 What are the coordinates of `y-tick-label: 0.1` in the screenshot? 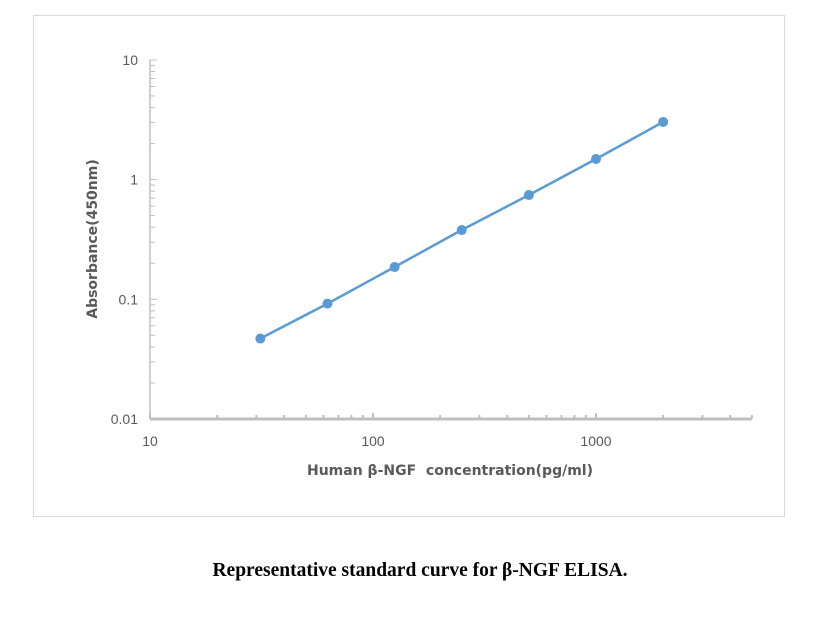 It's located at (129, 299).